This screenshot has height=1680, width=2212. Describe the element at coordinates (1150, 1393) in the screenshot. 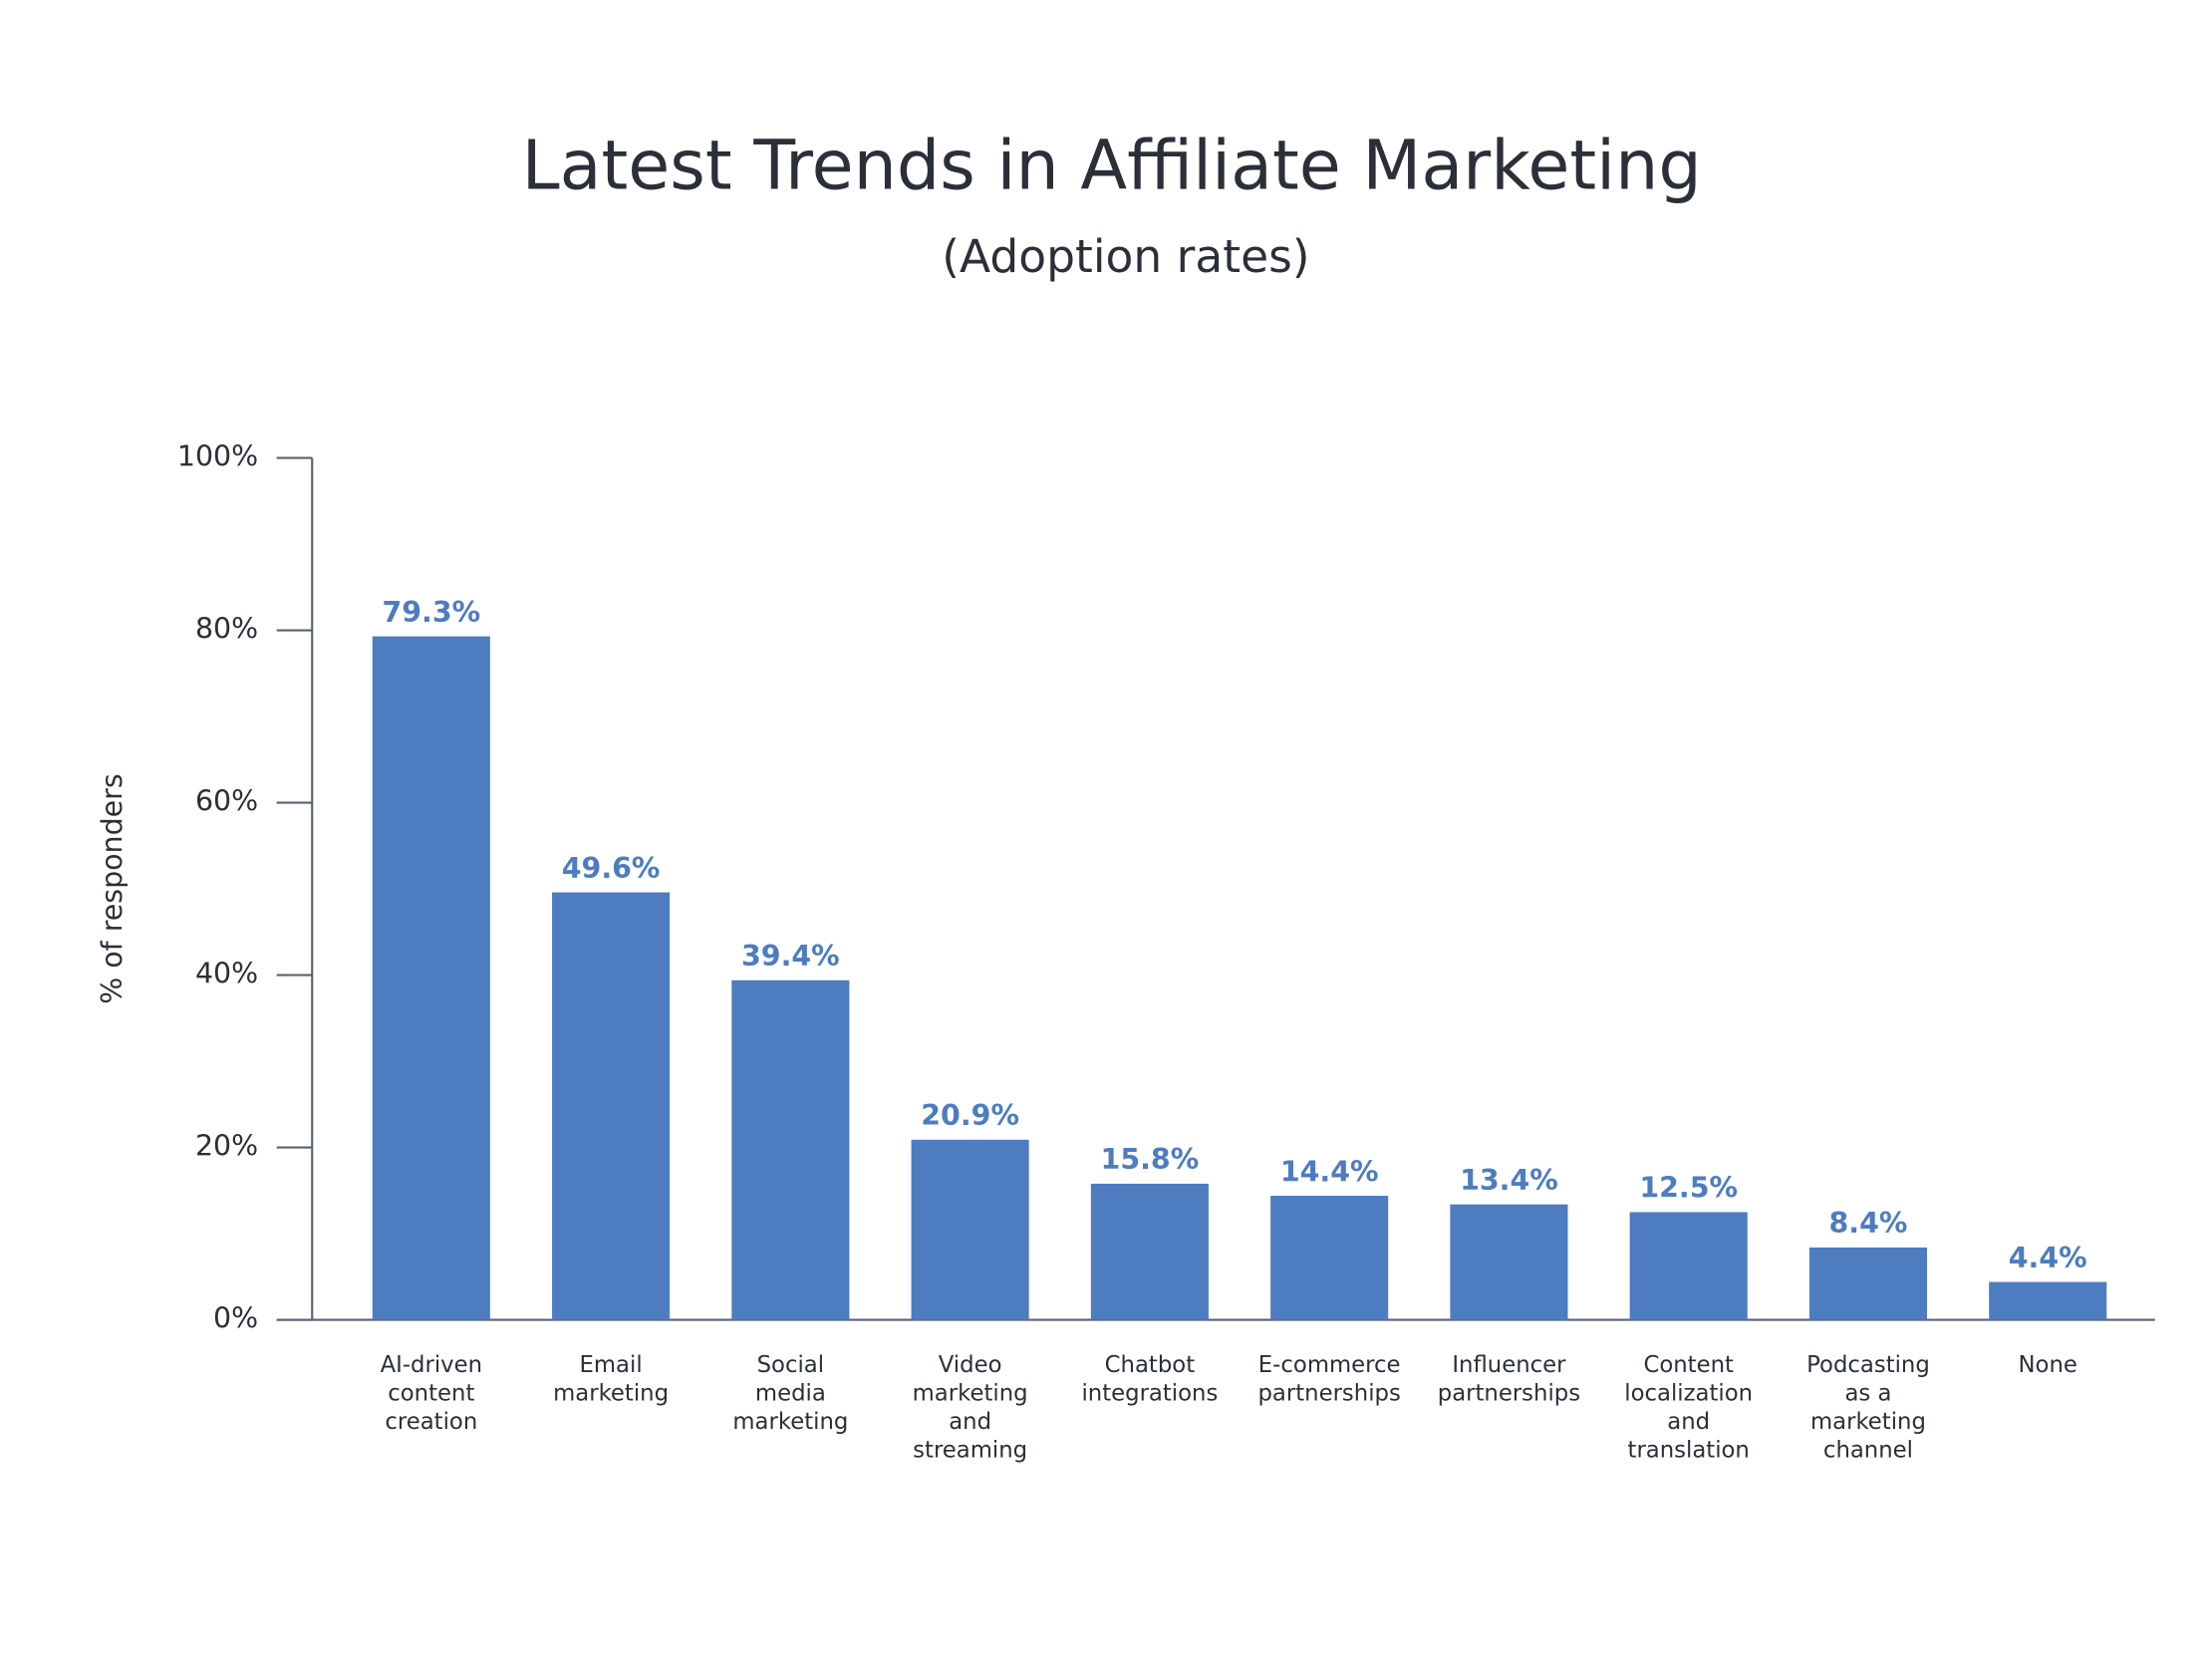

I see `label-line: integrations` at that location.